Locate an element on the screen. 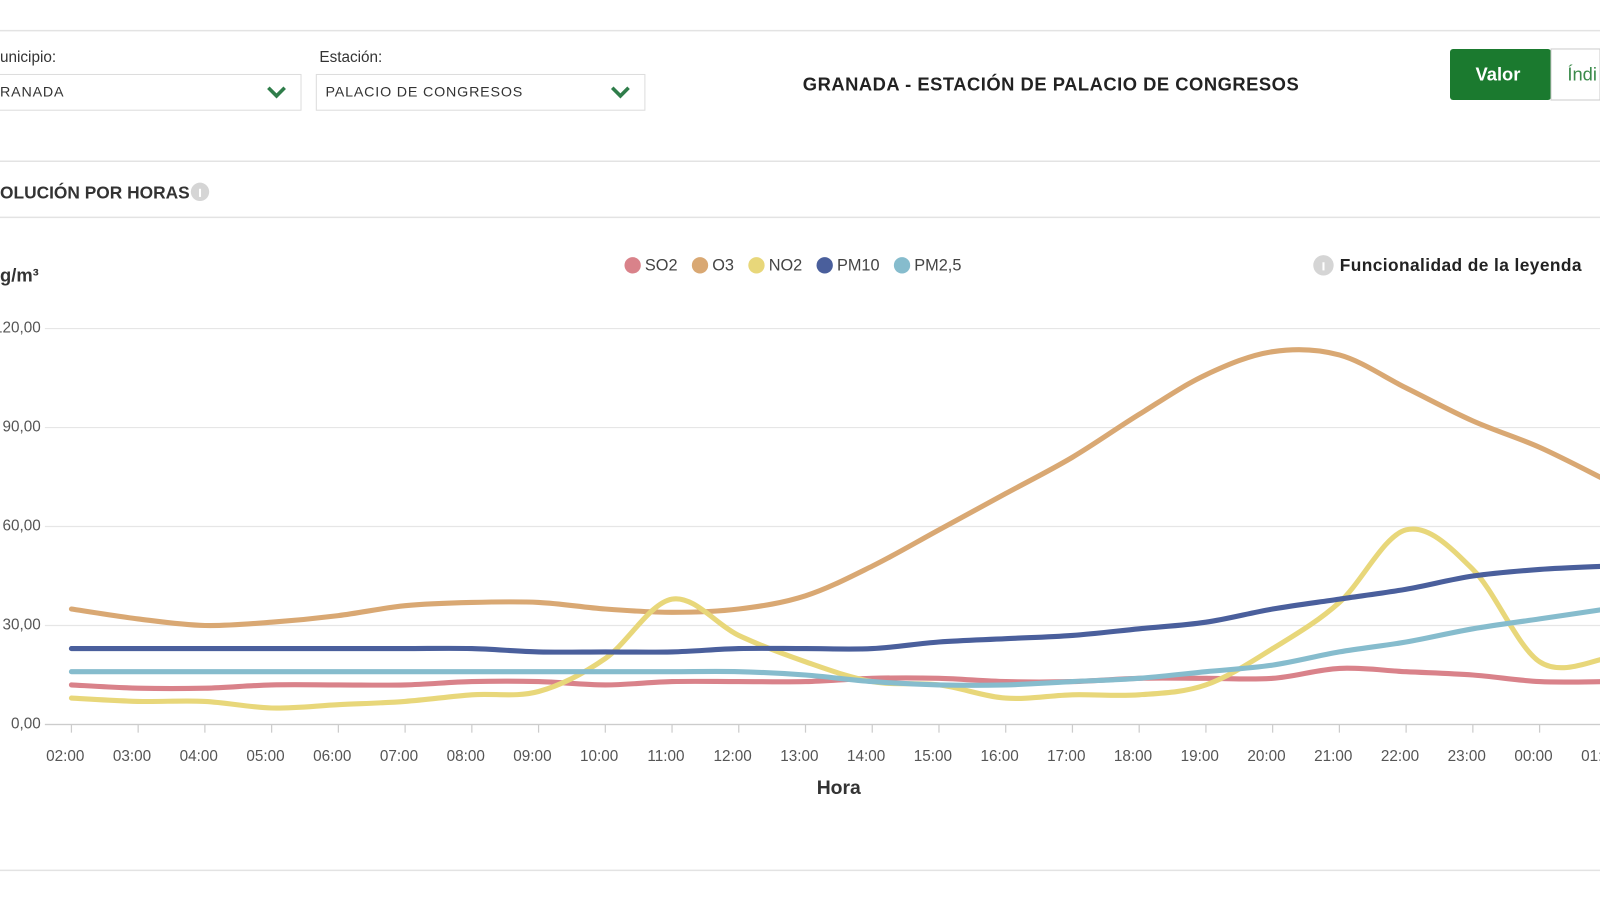 Image resolution: width=1600 pixels, height=900 pixels. x-tick-label: 06:00 is located at coordinates (332, 756).